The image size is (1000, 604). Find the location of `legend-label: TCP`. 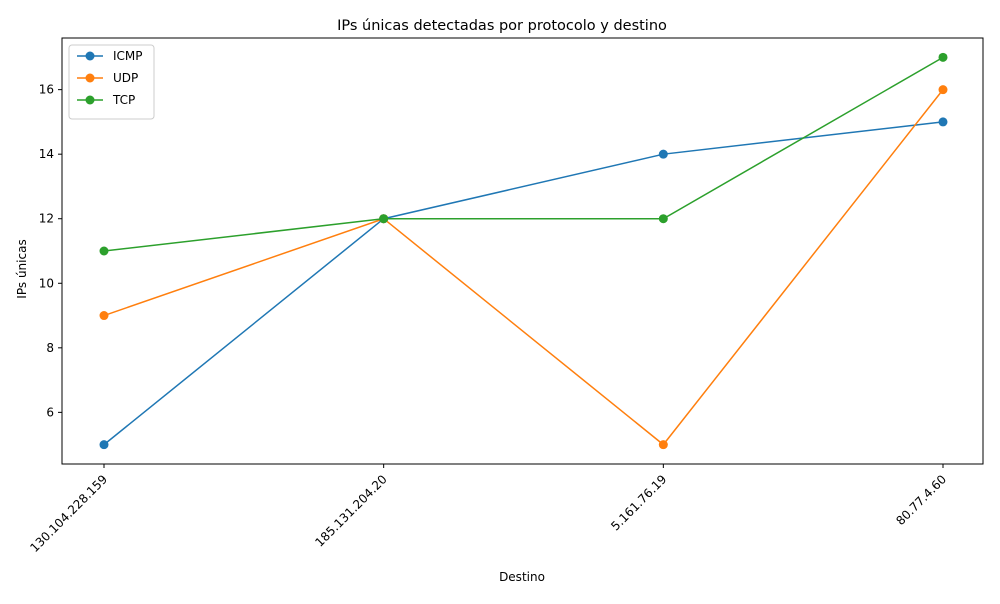

legend-label: TCP is located at coordinates (123, 100).